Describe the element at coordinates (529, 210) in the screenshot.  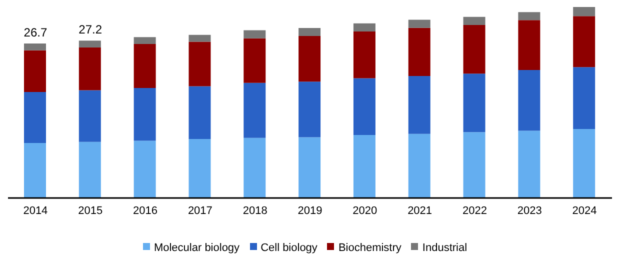
I see `x-tick-label: 2023` at that location.